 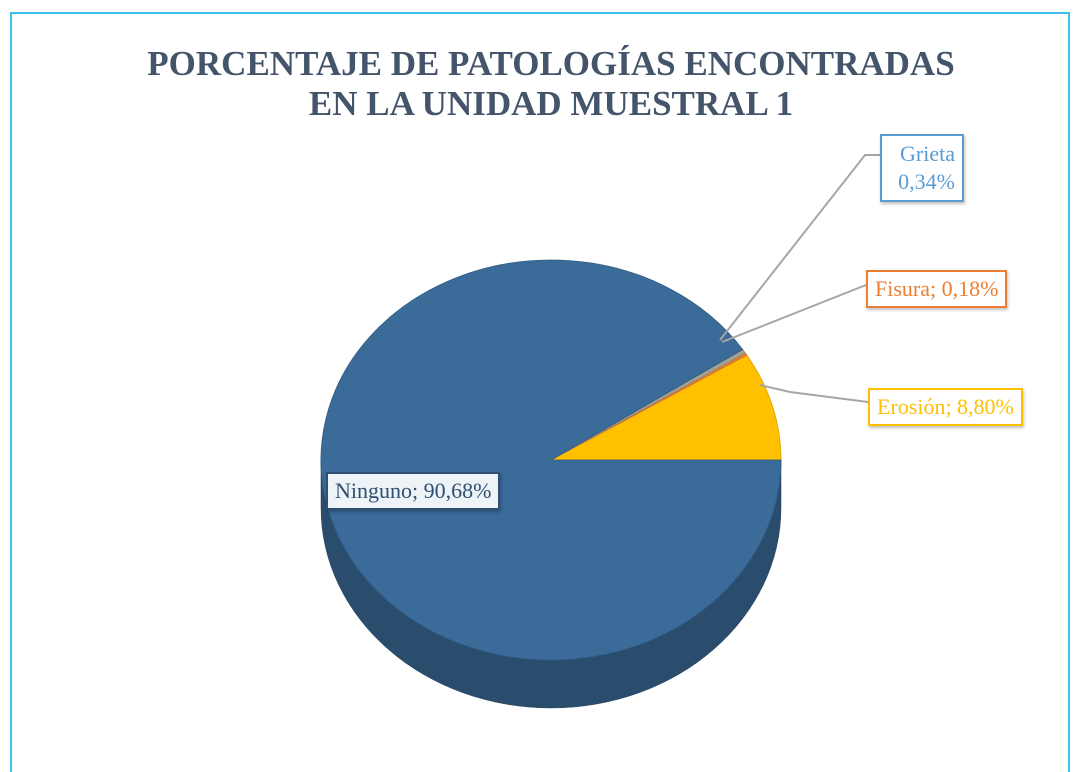 I want to click on data-label: Ninguno; 90,68%, so click(x=413, y=491).